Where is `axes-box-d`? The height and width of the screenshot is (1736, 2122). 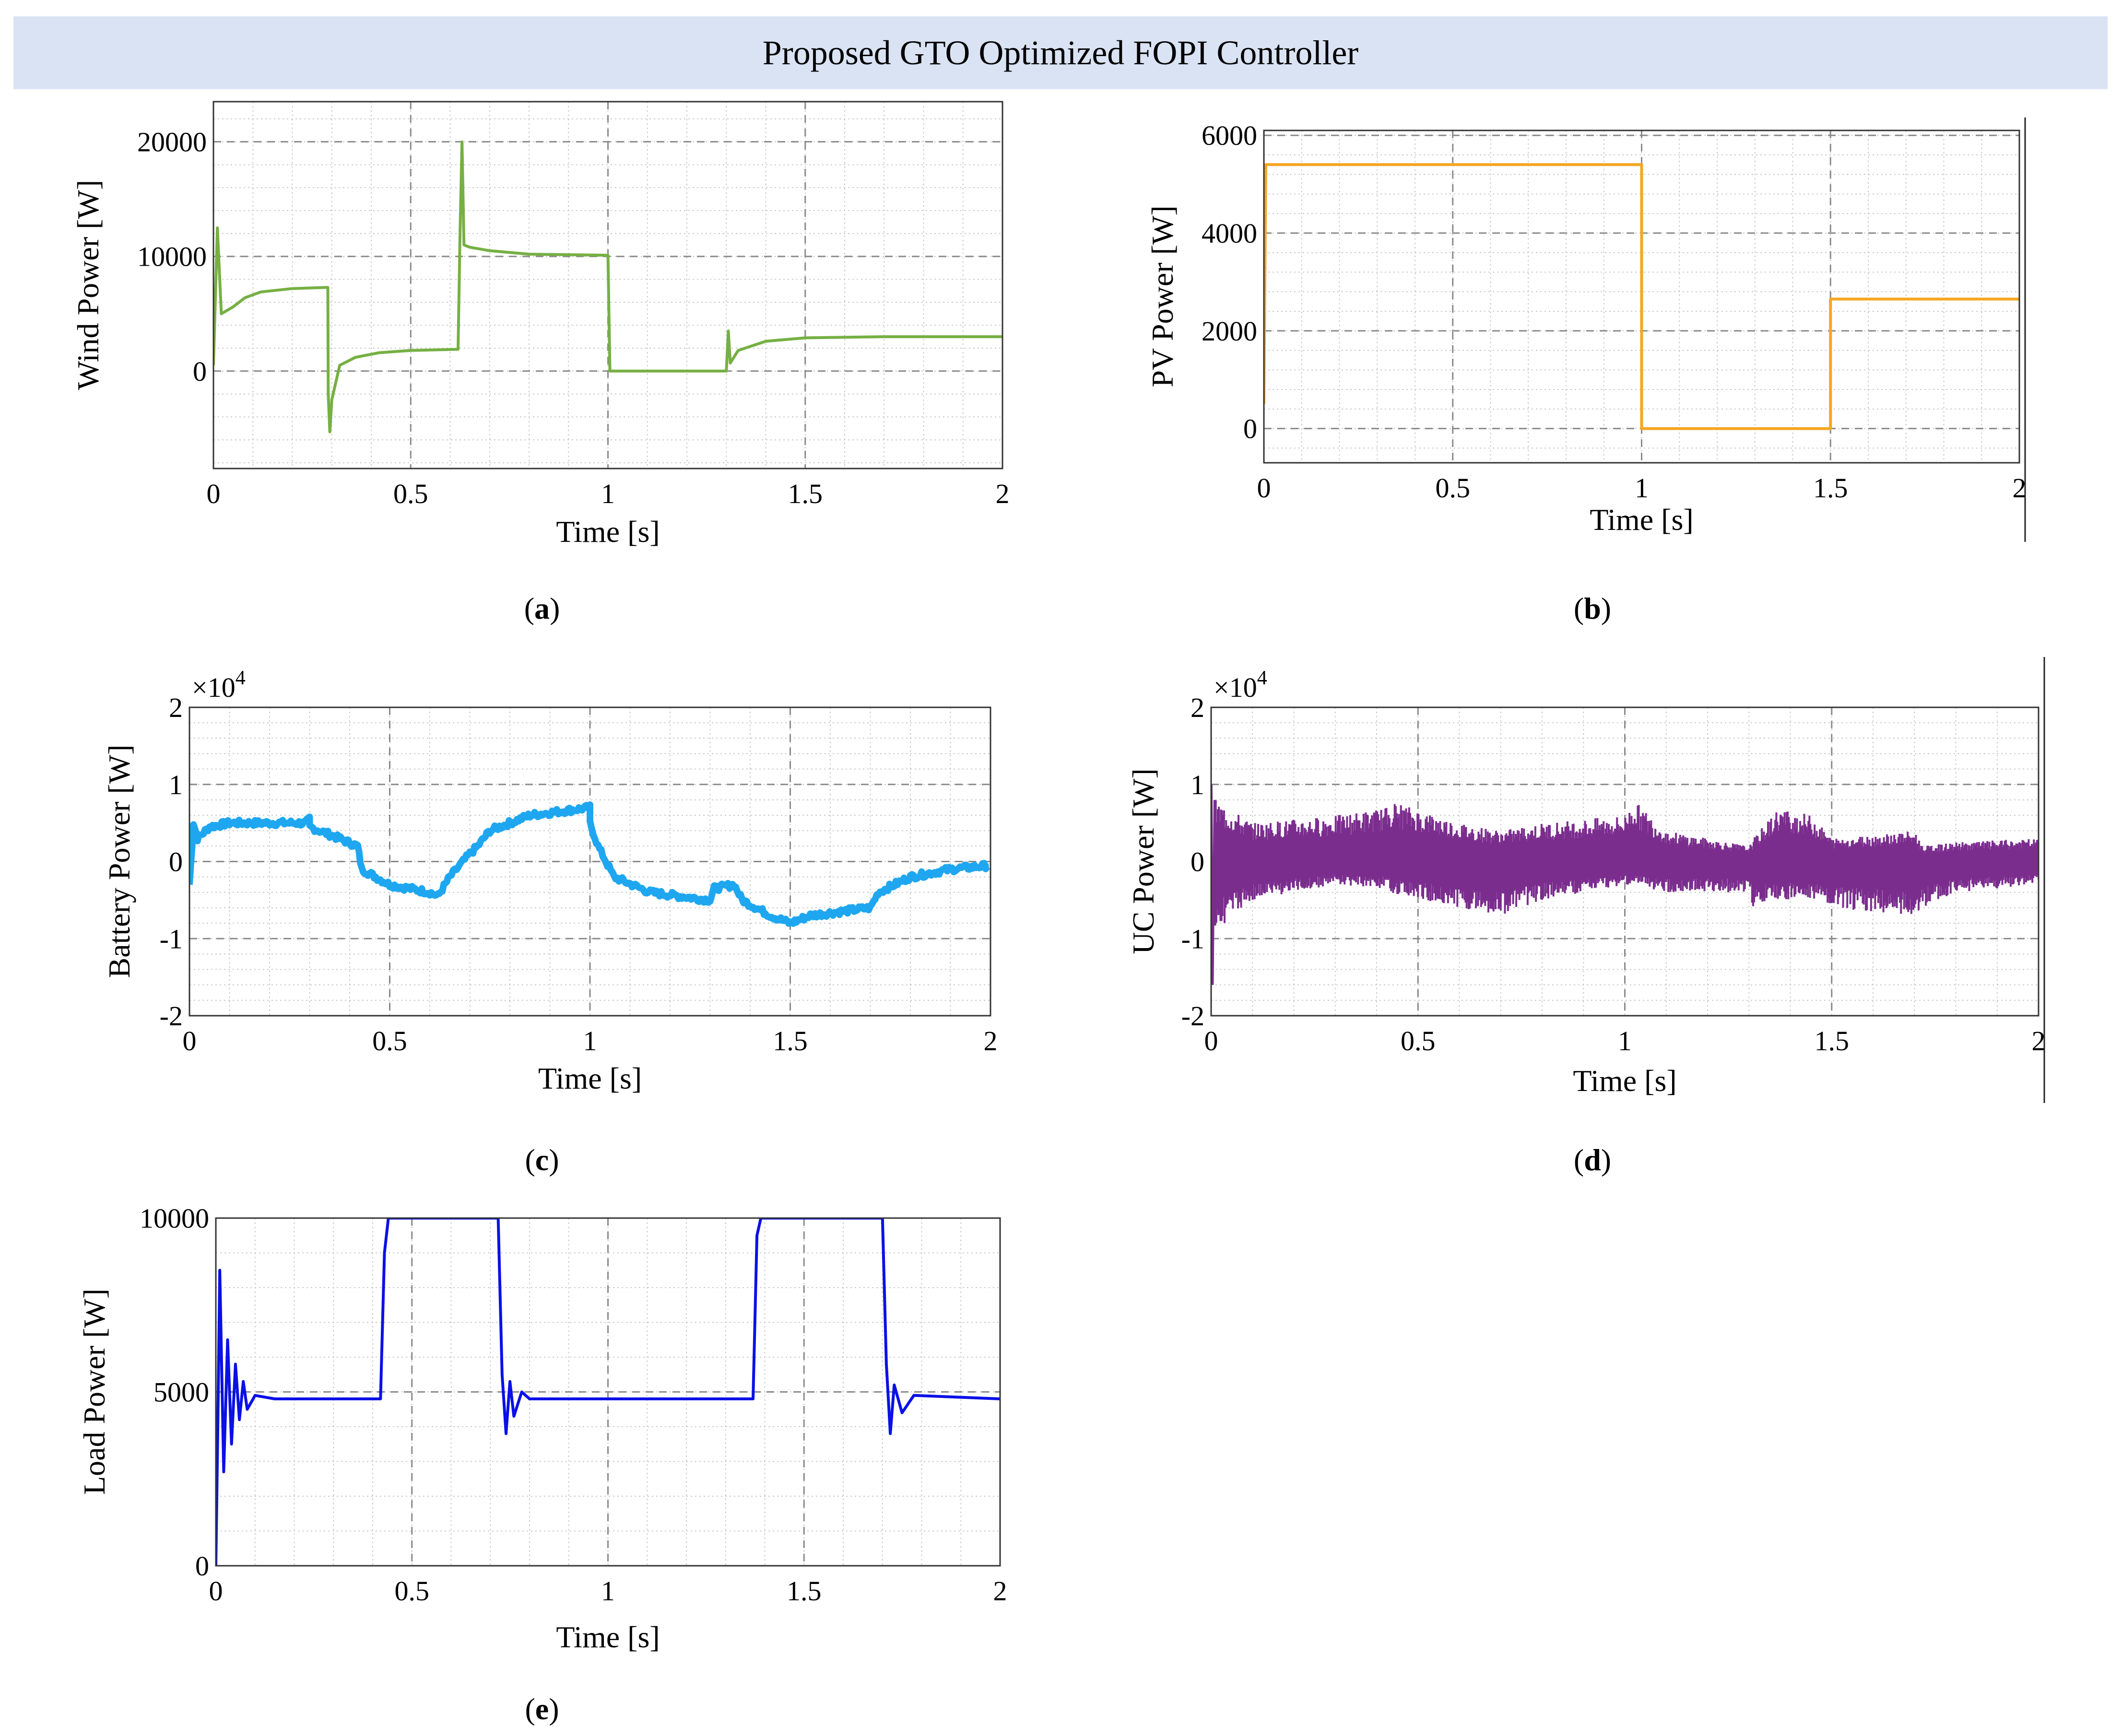 axes-box-d is located at coordinates (1624, 861).